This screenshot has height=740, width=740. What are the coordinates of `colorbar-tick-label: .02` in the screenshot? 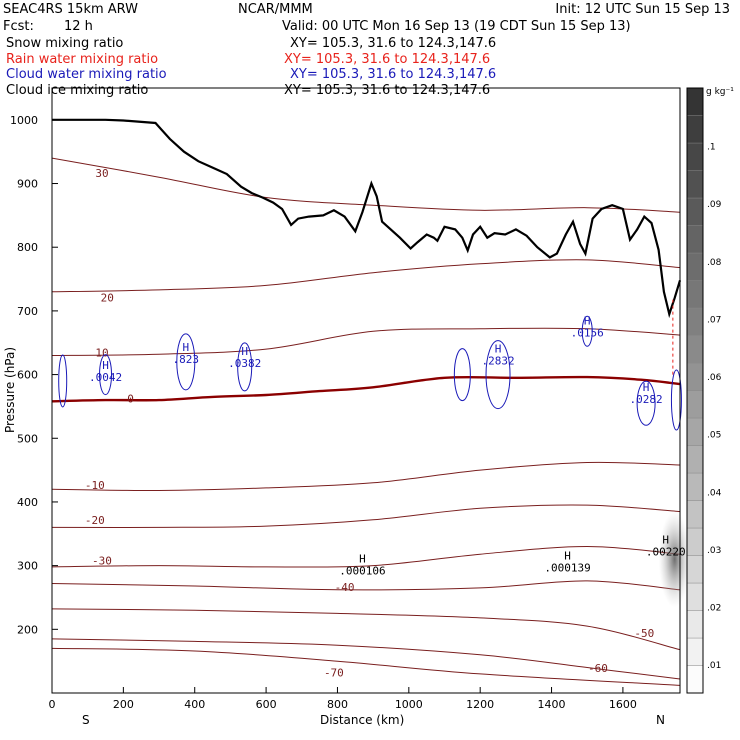 It's located at (714, 609).